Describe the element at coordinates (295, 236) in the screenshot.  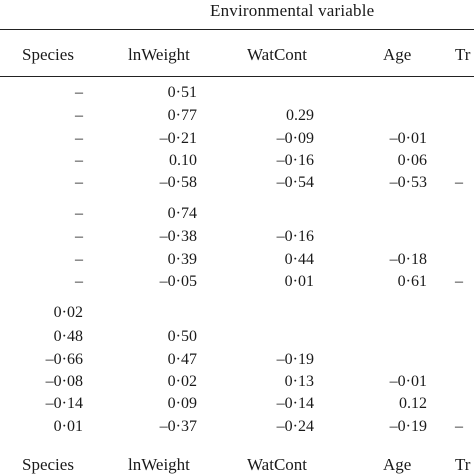
I see `cell-watcont-row-7: –0·16` at that location.